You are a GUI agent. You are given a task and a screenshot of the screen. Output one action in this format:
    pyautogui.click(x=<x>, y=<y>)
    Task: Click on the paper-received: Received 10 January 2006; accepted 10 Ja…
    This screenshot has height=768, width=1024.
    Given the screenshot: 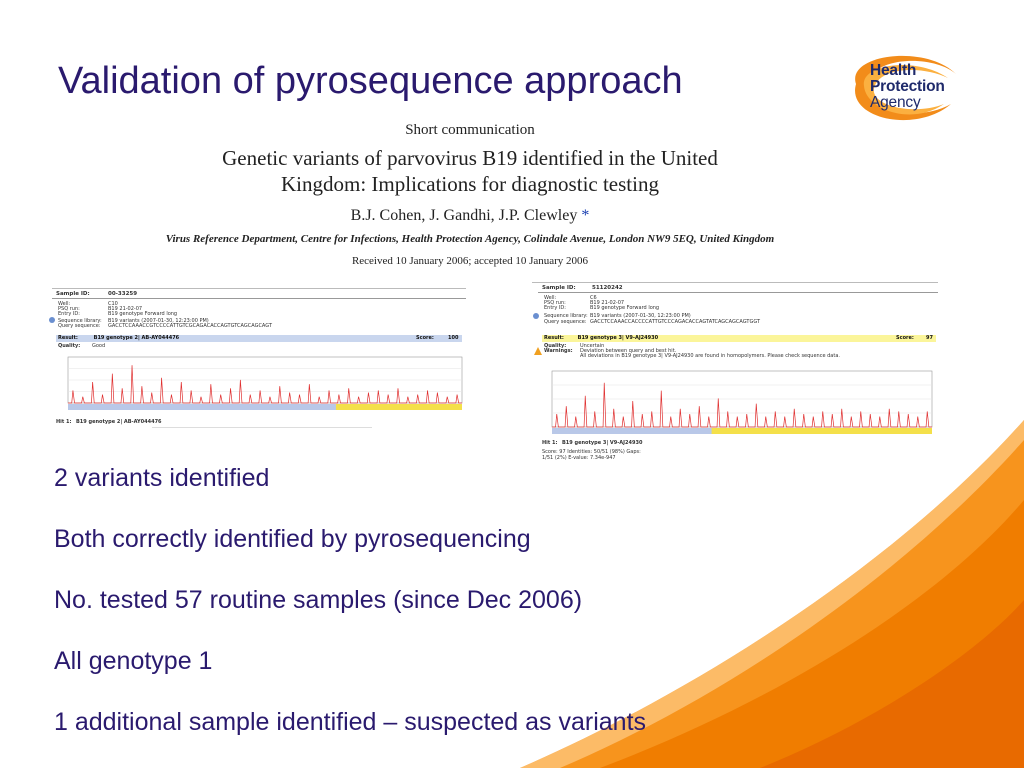 What is the action you would take?
    pyautogui.click(x=470, y=261)
    